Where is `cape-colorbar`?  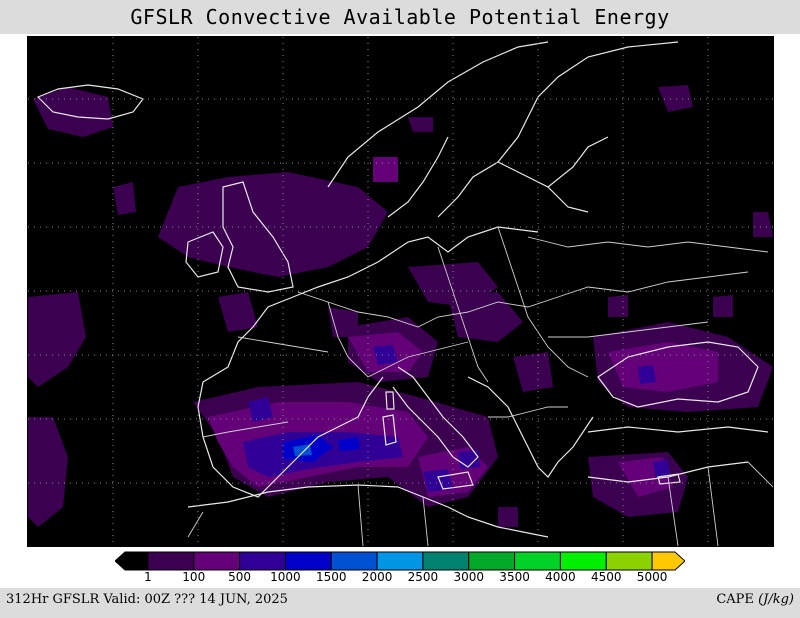 cape-colorbar is located at coordinates (400, 561).